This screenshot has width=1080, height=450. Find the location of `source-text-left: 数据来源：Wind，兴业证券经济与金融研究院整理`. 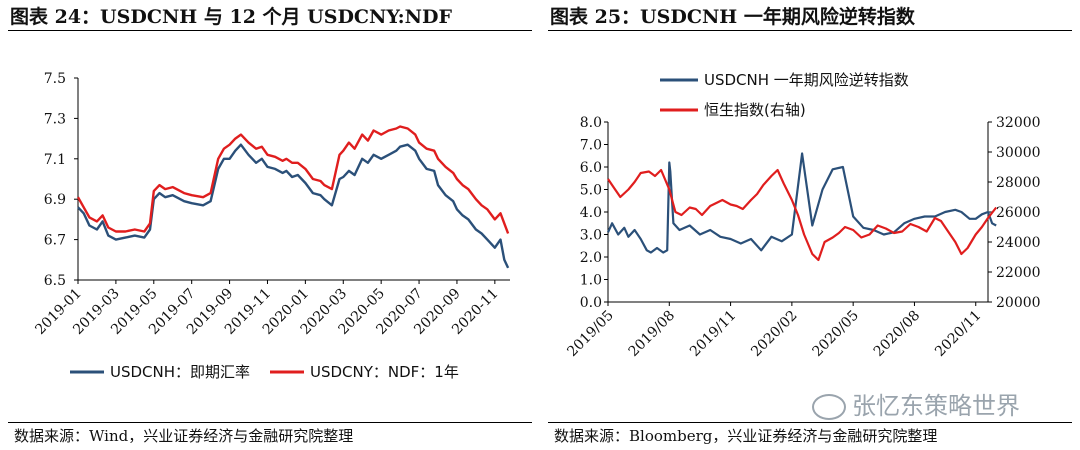

source-text-left: 数据来源：Wind，兴业证券经济与金融研究院整理 is located at coordinates (184, 436).